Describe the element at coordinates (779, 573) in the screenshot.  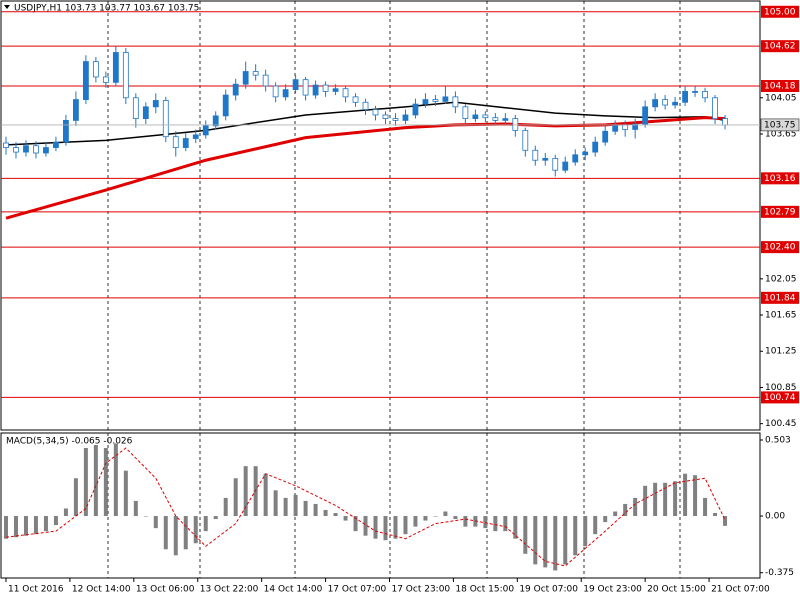
I see `macd-y-tick-label: -0.375` at that location.